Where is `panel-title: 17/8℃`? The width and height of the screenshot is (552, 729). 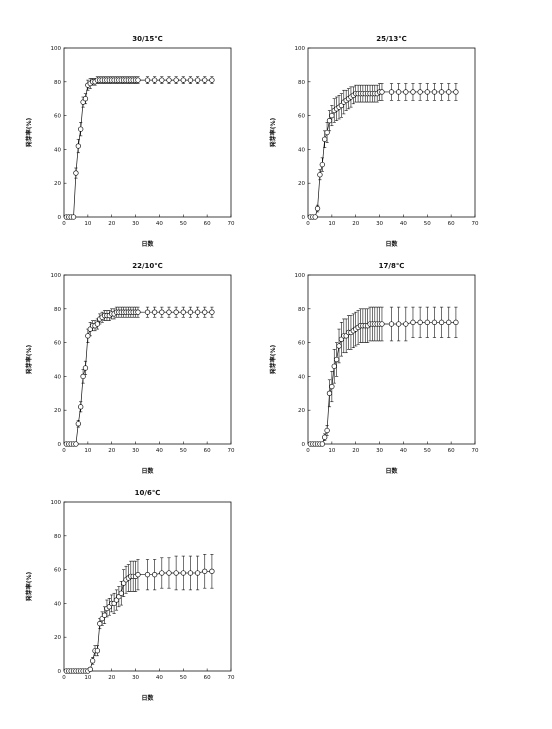
panel-title: 17/8℃ is located at coordinates (392, 266).